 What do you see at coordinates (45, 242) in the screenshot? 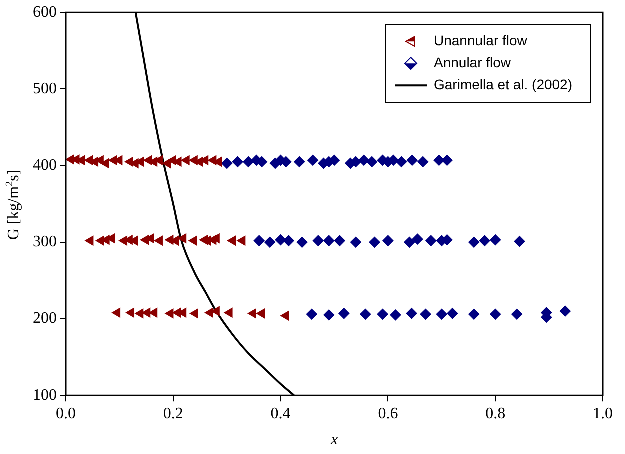
I see `y-tick-label: 300` at bounding box center [45, 242].